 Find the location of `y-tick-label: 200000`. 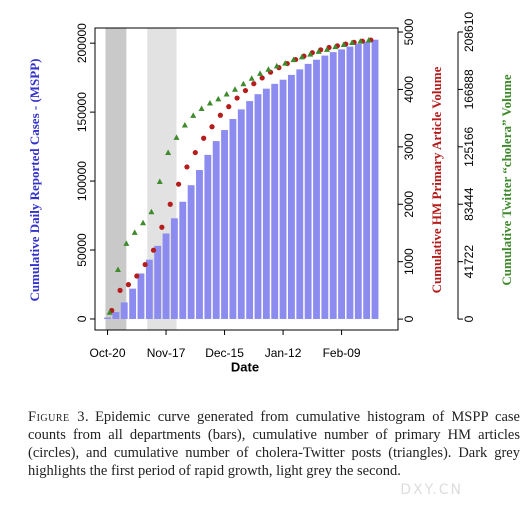

y-tick-label: 200000 is located at coordinates (82, 43).